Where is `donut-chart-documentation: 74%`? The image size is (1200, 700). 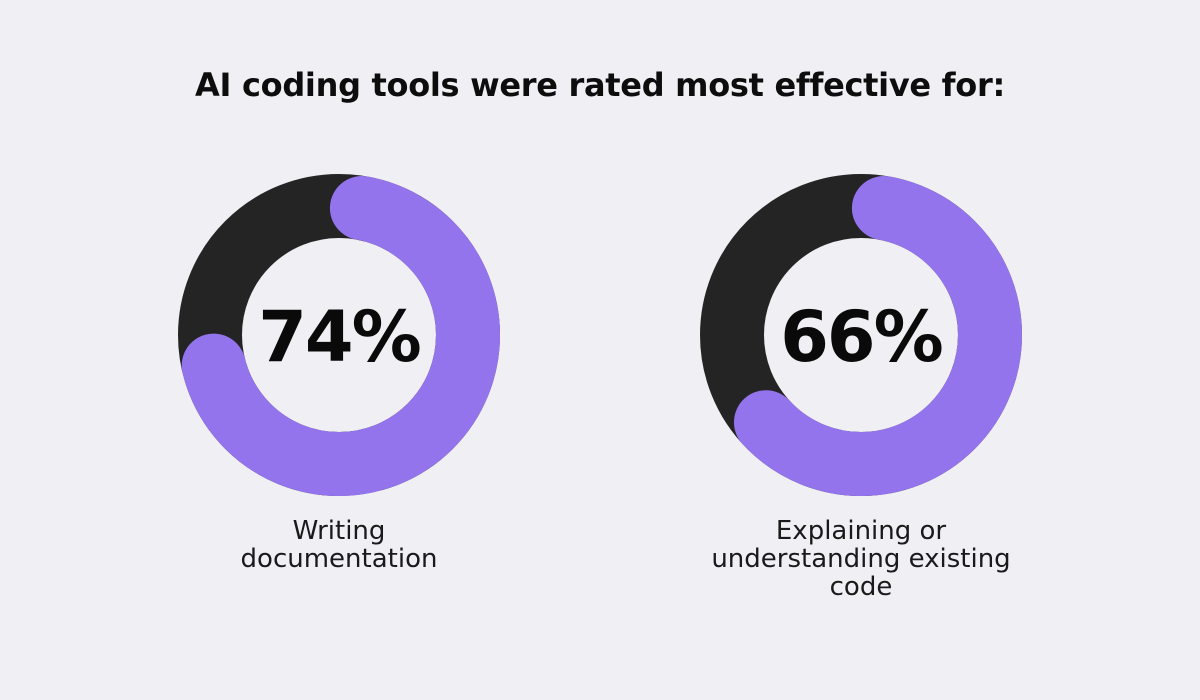
donut-chart-documentation: 74% is located at coordinates (339, 335).